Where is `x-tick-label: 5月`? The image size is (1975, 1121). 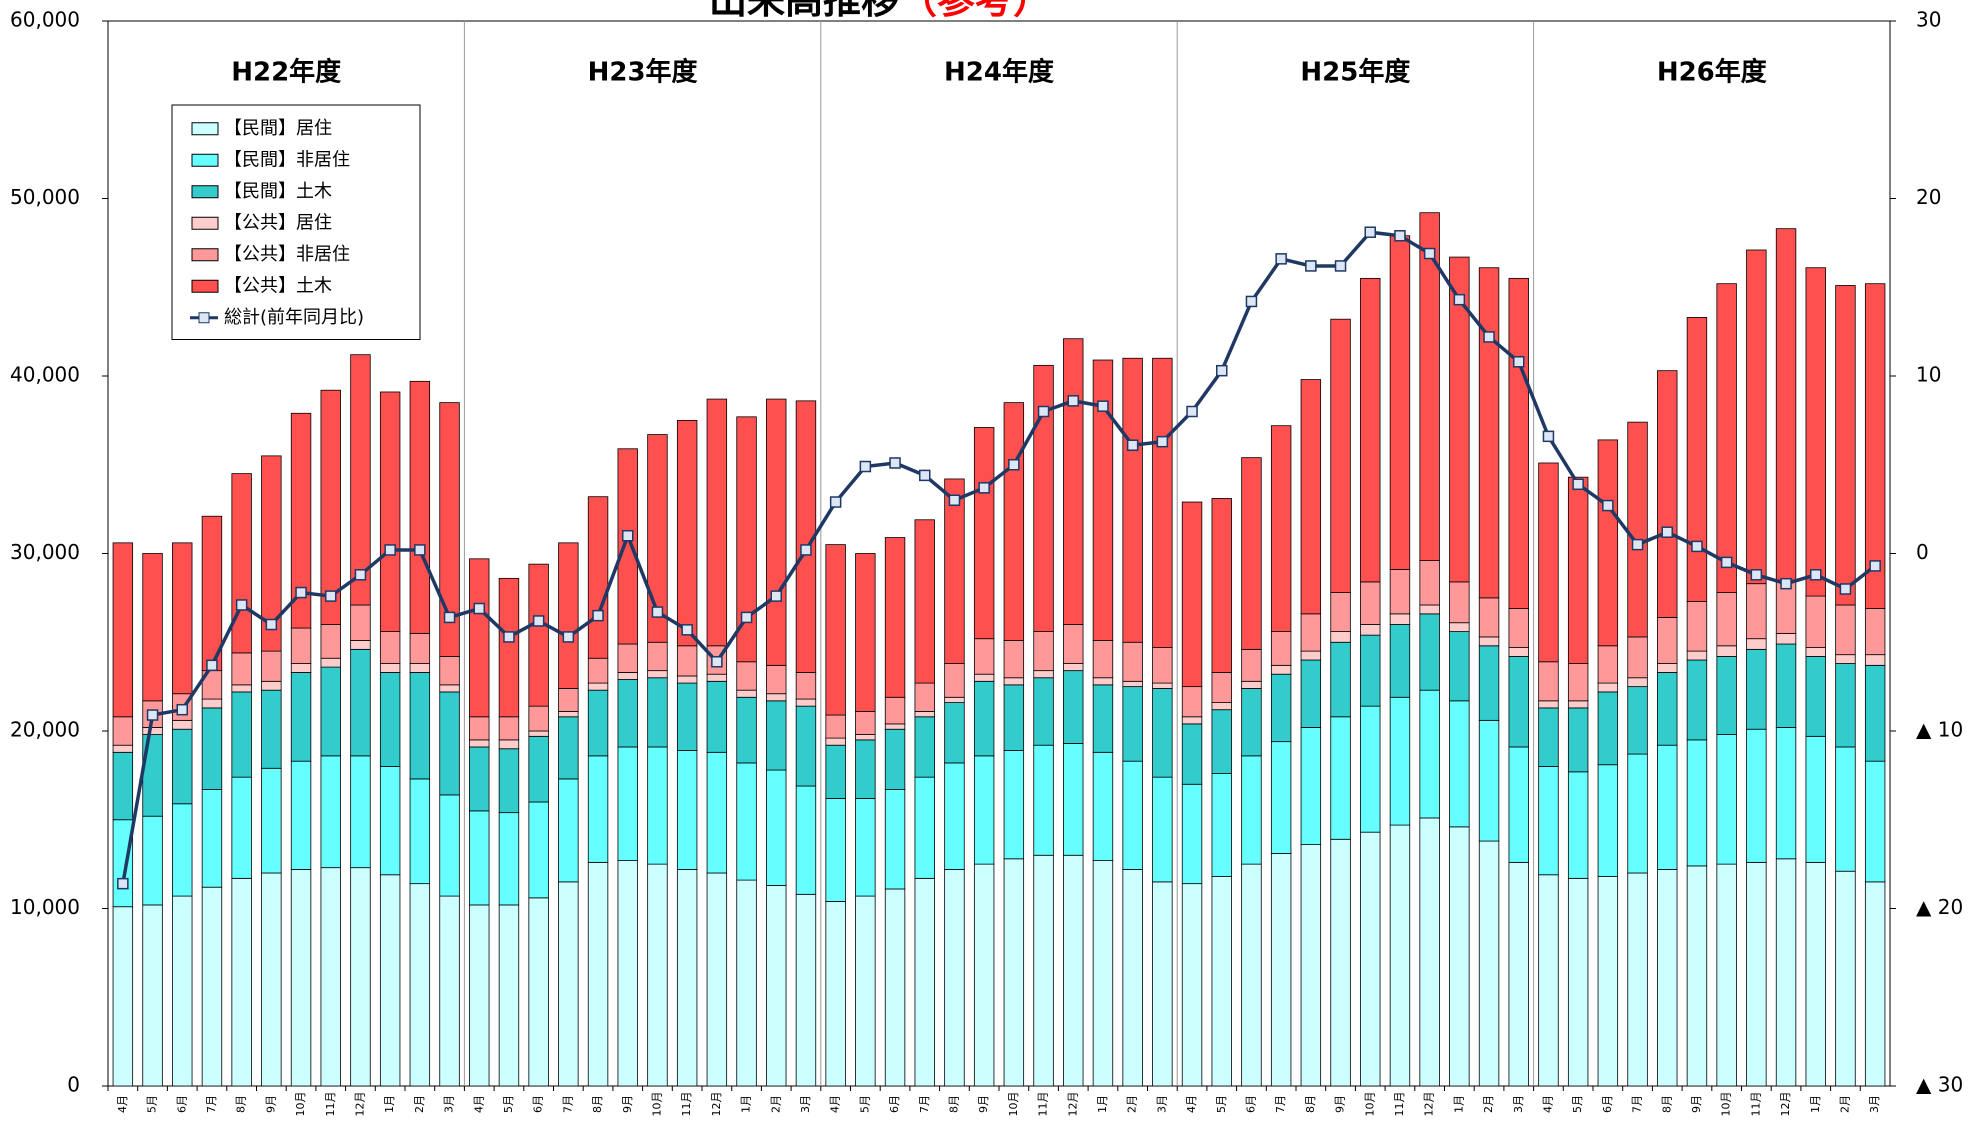 x-tick-label: 5月 is located at coordinates (864, 1104).